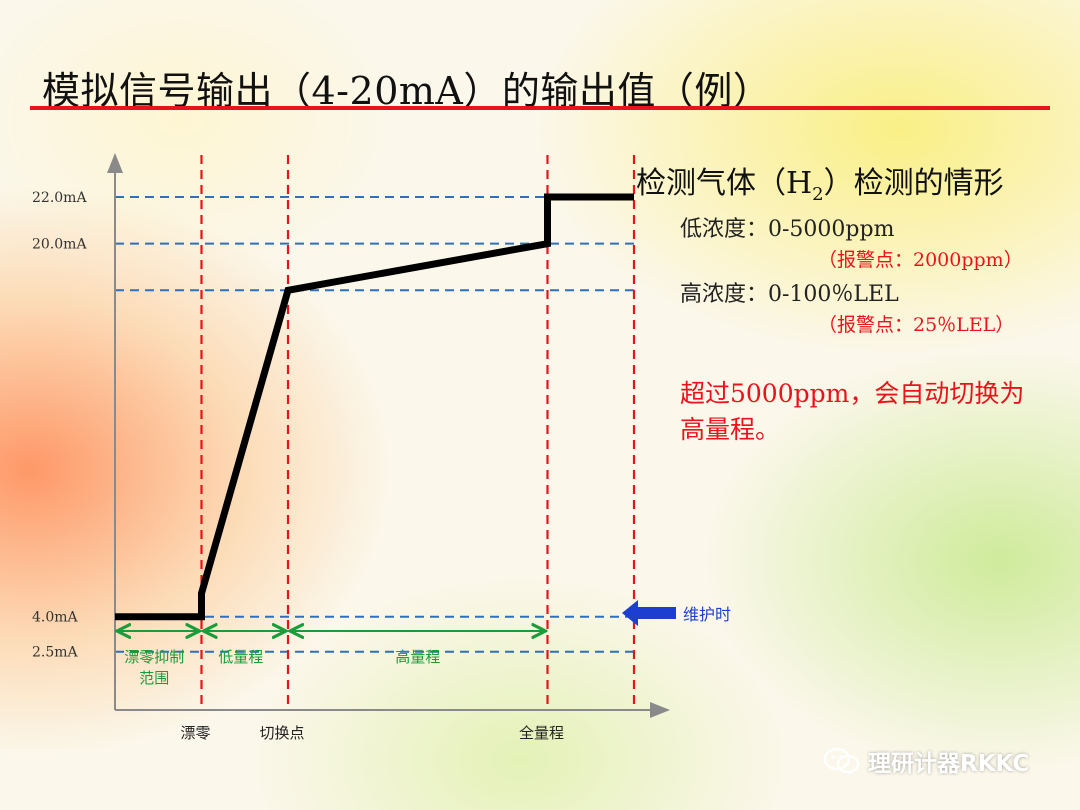 This screenshot has width=1080, height=810. Describe the element at coordinates (240, 657) in the screenshot. I see `range-label: 低量程` at that location.